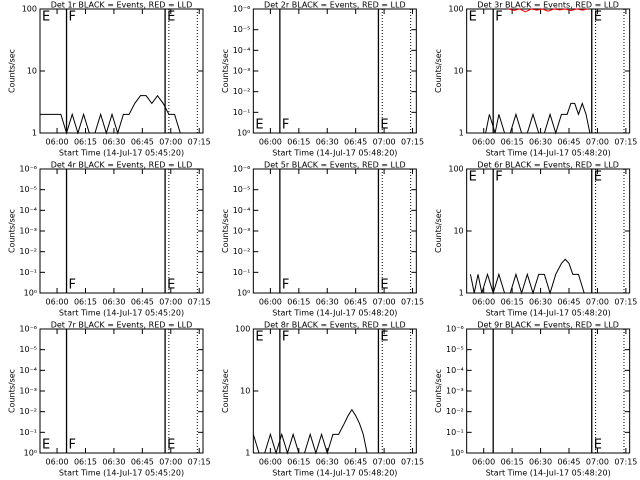 The width and height of the screenshot is (640, 480). What do you see at coordinates (548, 325) in the screenshot?
I see `chart-title: Det 9r BLACK = Events, RED = LLD` at bounding box center [548, 325].